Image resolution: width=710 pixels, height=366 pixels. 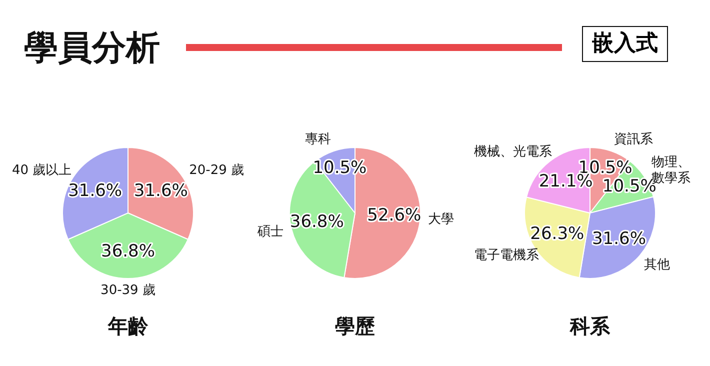 I want to click on slice-label: 碩士, so click(x=270, y=232).